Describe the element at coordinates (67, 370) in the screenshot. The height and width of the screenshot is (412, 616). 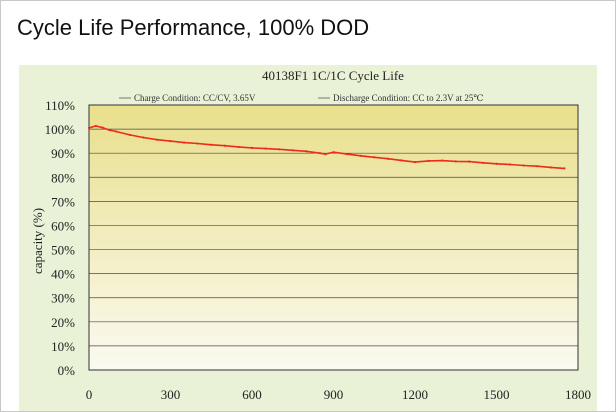
I see `y-tick-label: 0%` at that location.